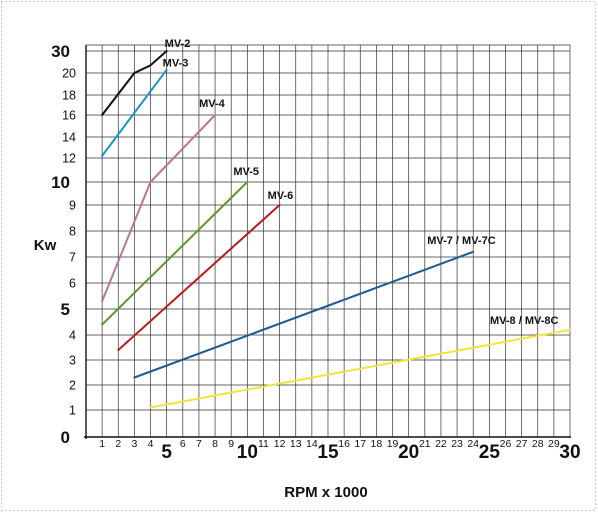  I want to click on x-tick-label: 2, so click(118, 444).